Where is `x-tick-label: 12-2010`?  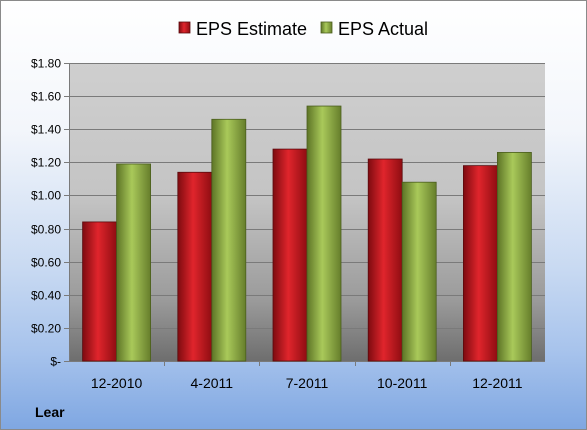
x-tick-label: 12-2010 is located at coordinates (117, 383).